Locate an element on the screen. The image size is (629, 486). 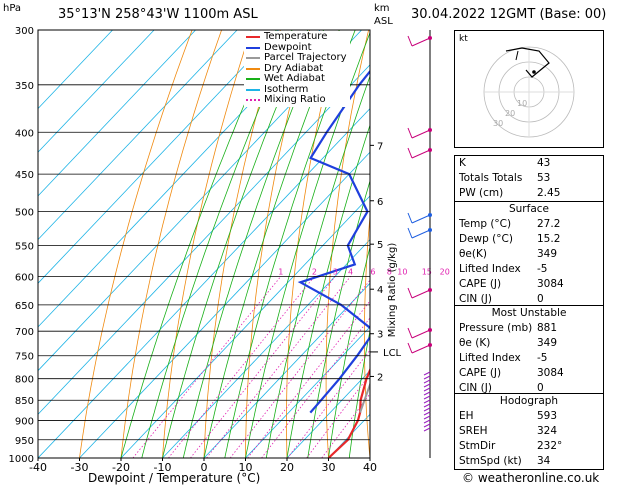
pressure-tick-label: 750 is located at coordinates (24, 357).